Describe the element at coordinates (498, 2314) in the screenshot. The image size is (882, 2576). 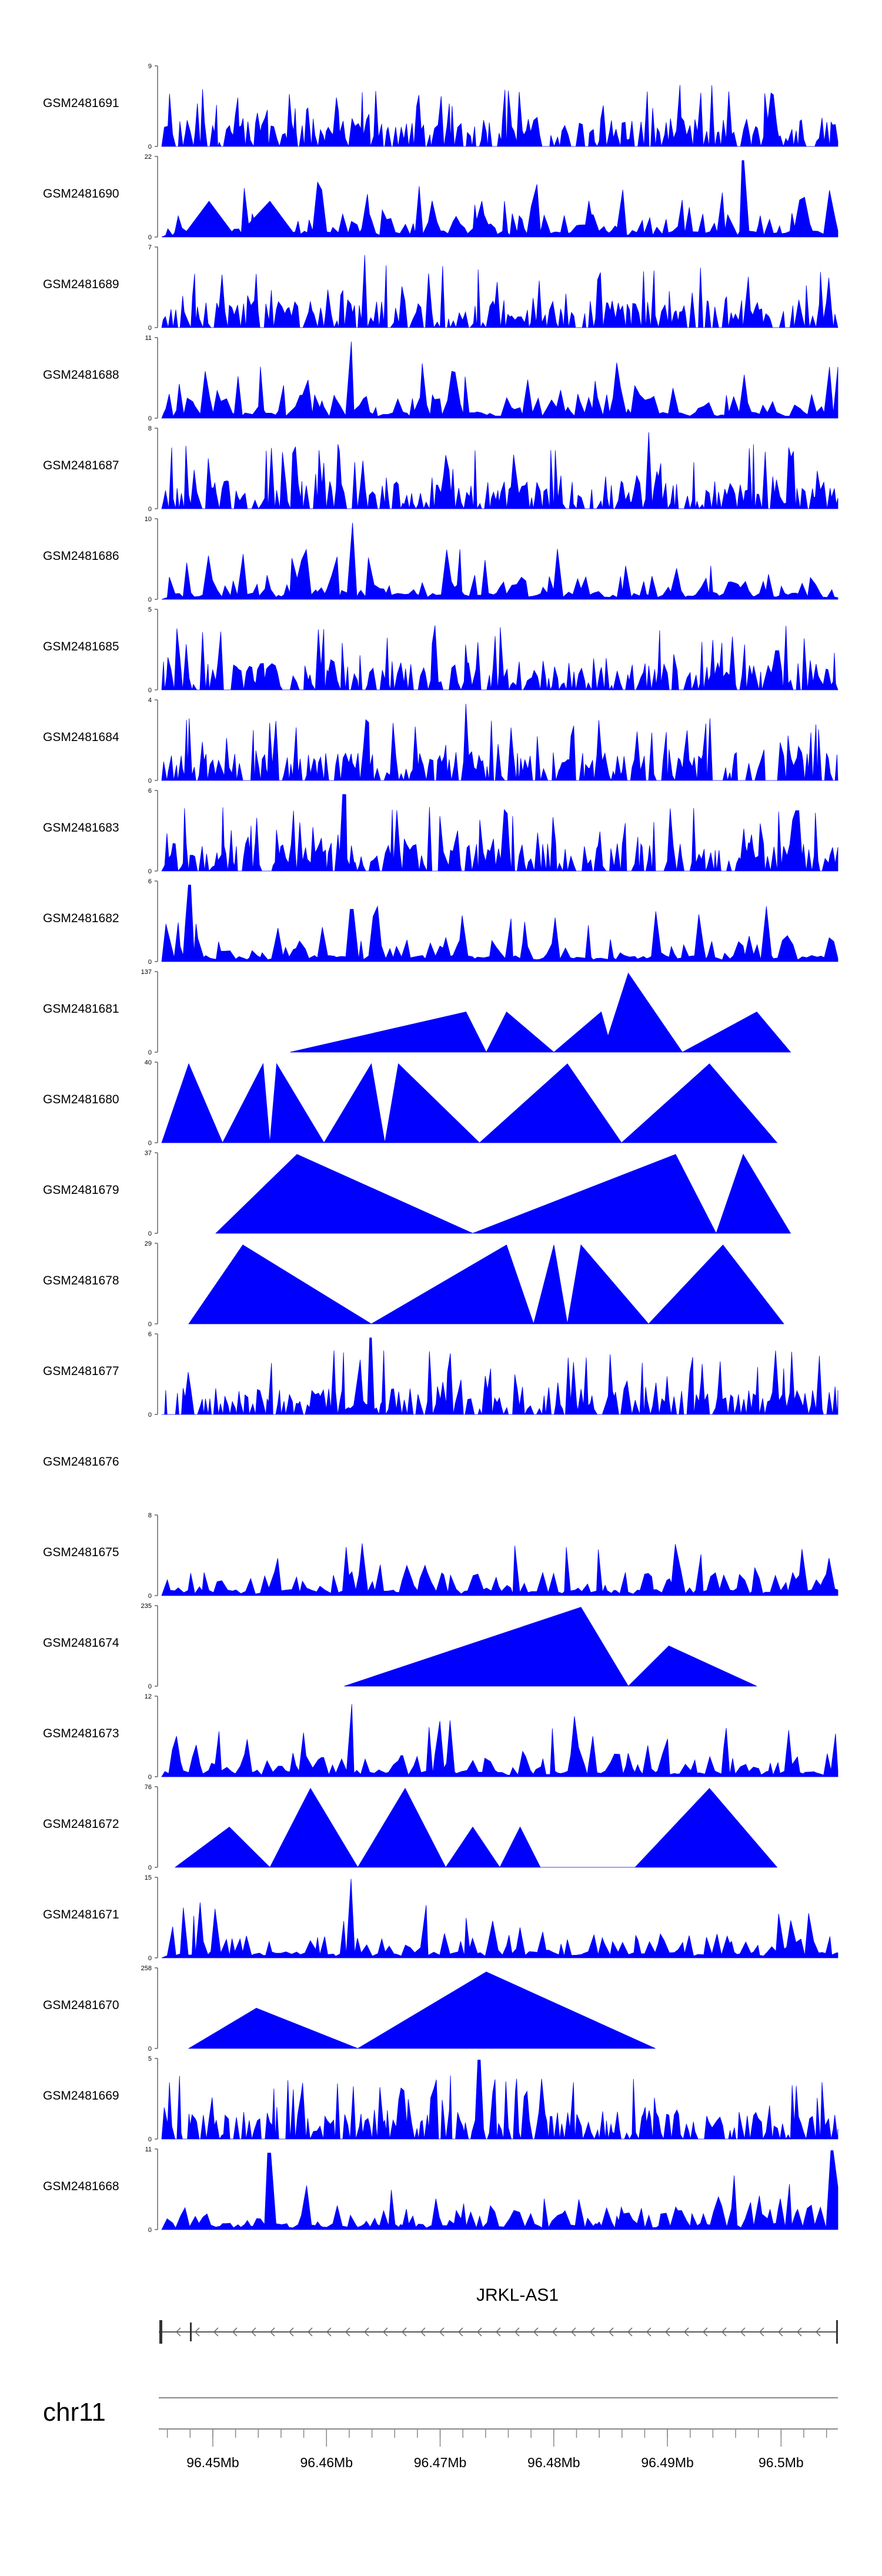
I see `gene-annotation: JRKL-AS1` at that location.